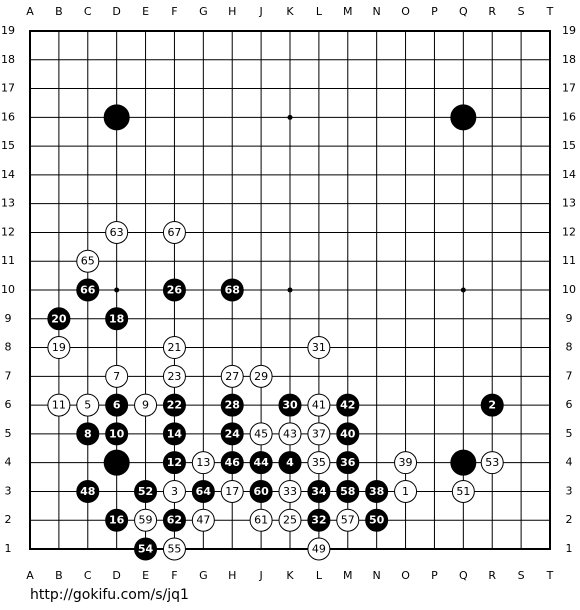 The width and height of the screenshot is (580, 610). I want to click on move-number: 19, so click(59, 347).